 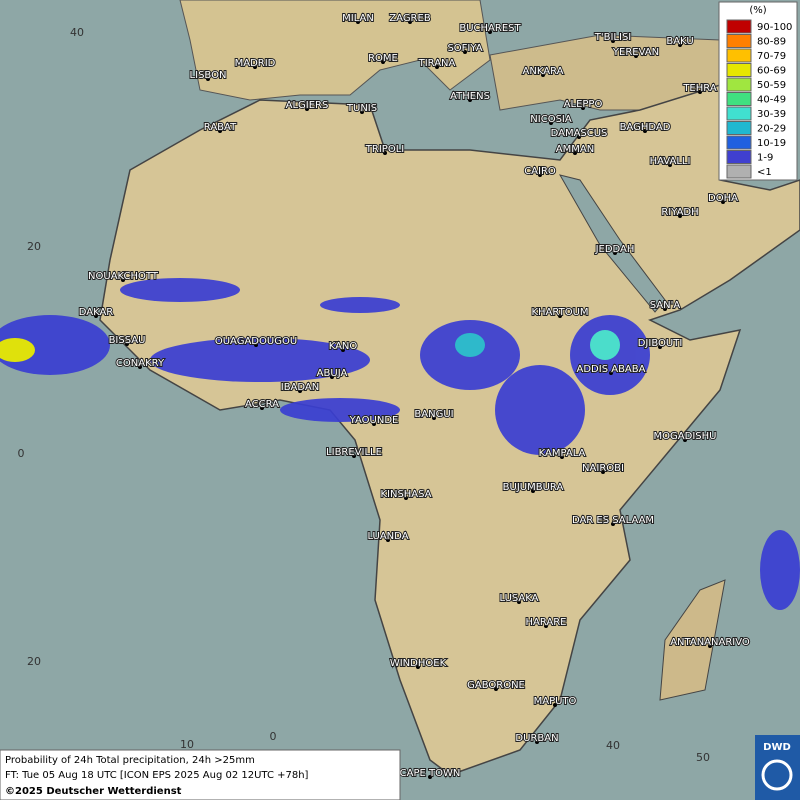 I want to click on city-label: DOHA, so click(x=723, y=198).